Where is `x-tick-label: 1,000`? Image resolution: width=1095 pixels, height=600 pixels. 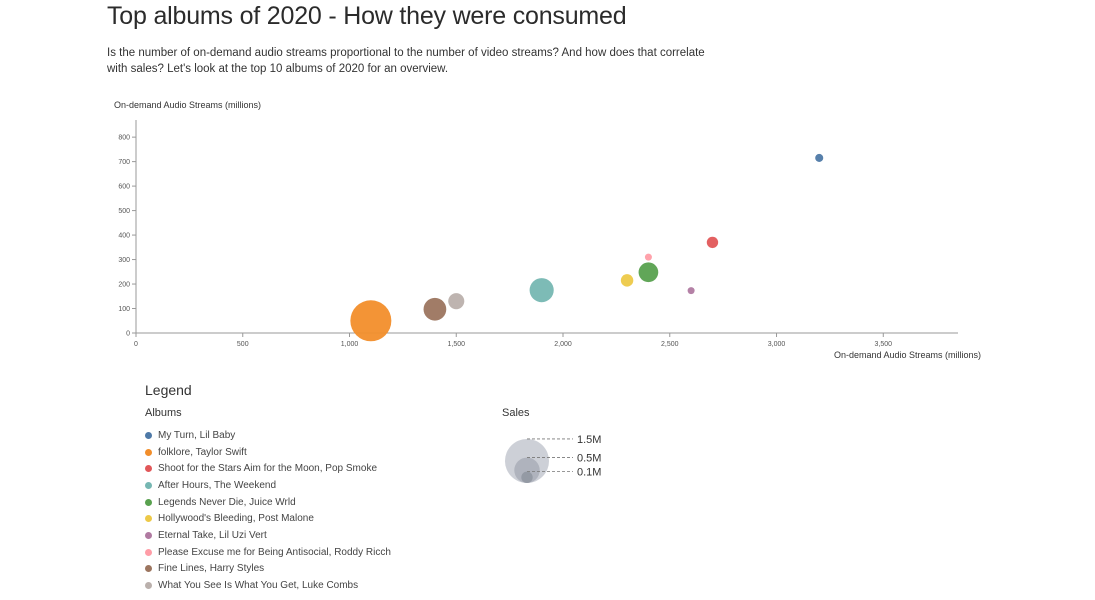
x-tick-label: 1,000 is located at coordinates (350, 344).